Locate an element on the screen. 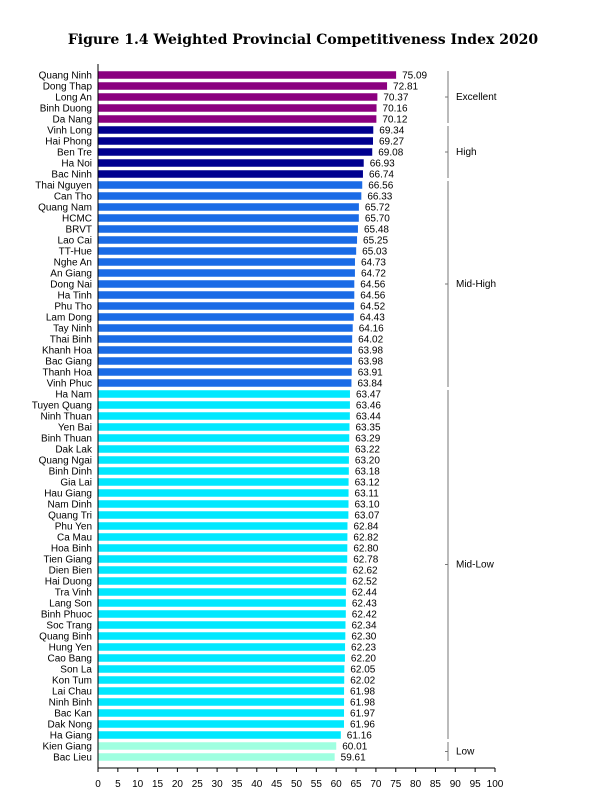 The width and height of the screenshot is (606, 804). value-label: 66.33 is located at coordinates (379, 197).